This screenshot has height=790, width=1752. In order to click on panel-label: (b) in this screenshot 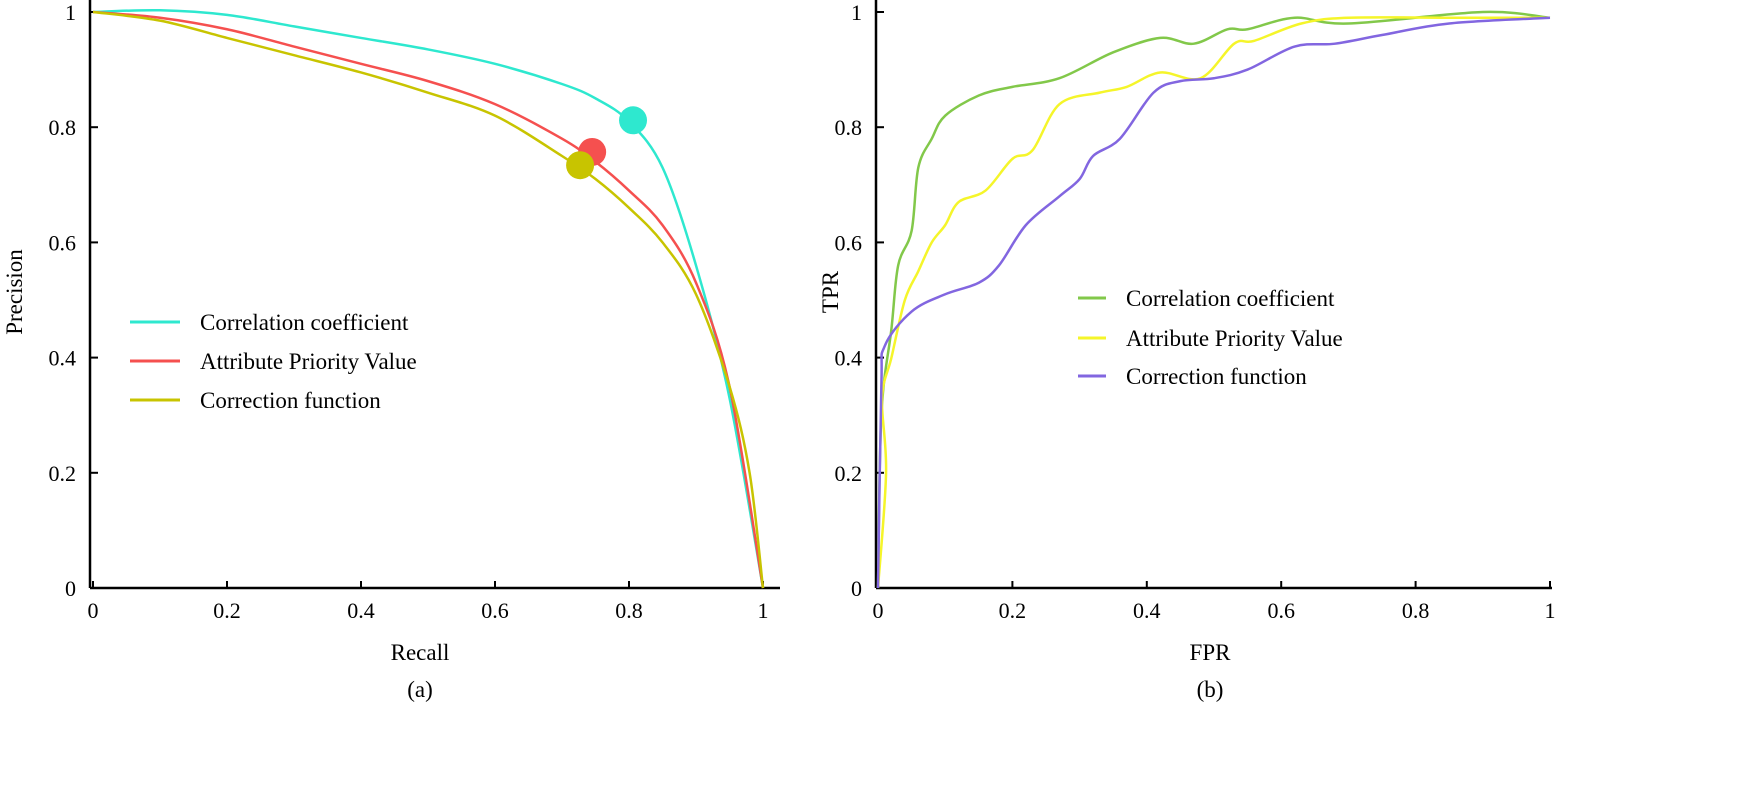, I will do `click(1210, 689)`.